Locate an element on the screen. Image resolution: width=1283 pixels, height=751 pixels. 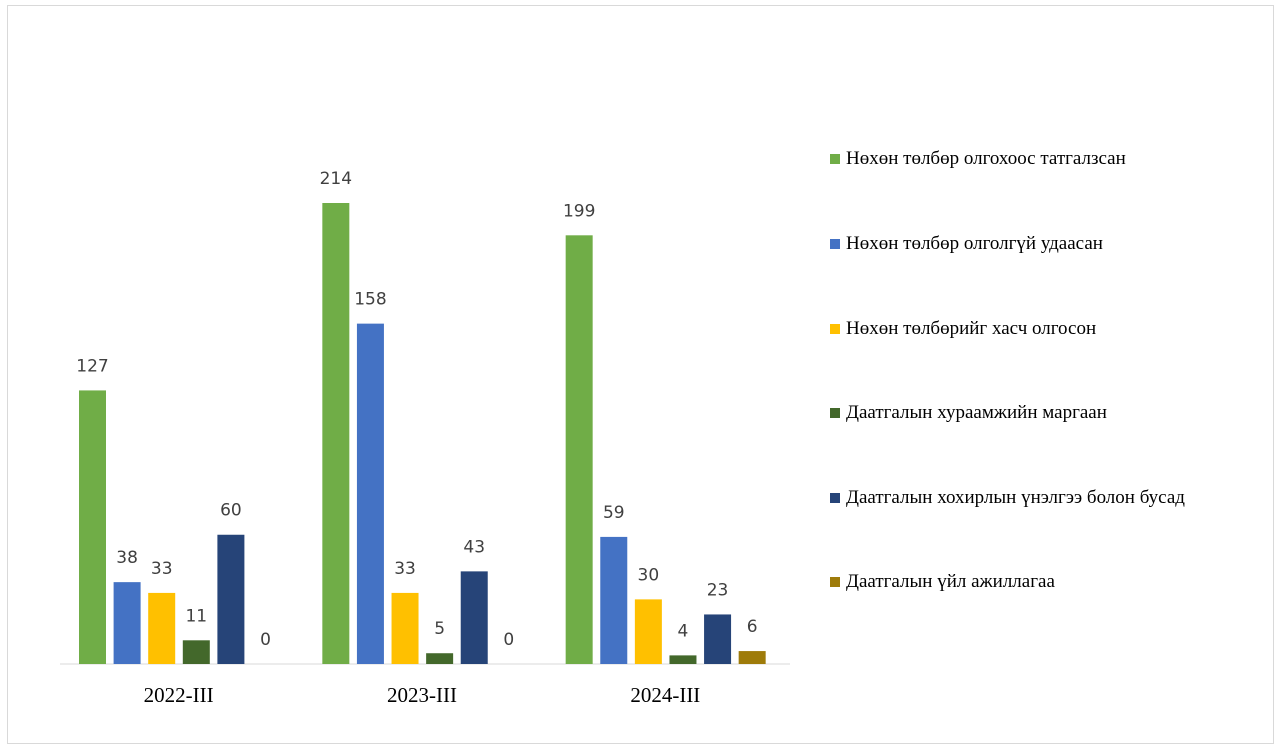
legend-label: Даатгалын үйл ажиллагаа is located at coordinates (950, 581).